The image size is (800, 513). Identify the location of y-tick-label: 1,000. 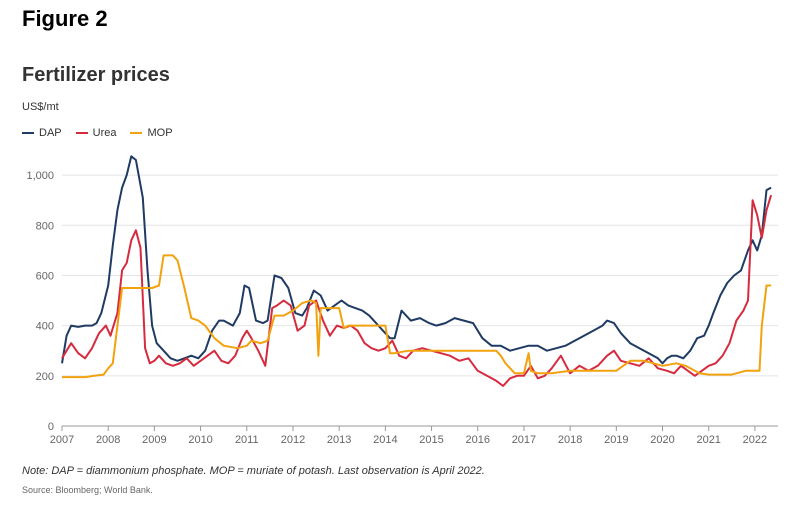
(40, 176).